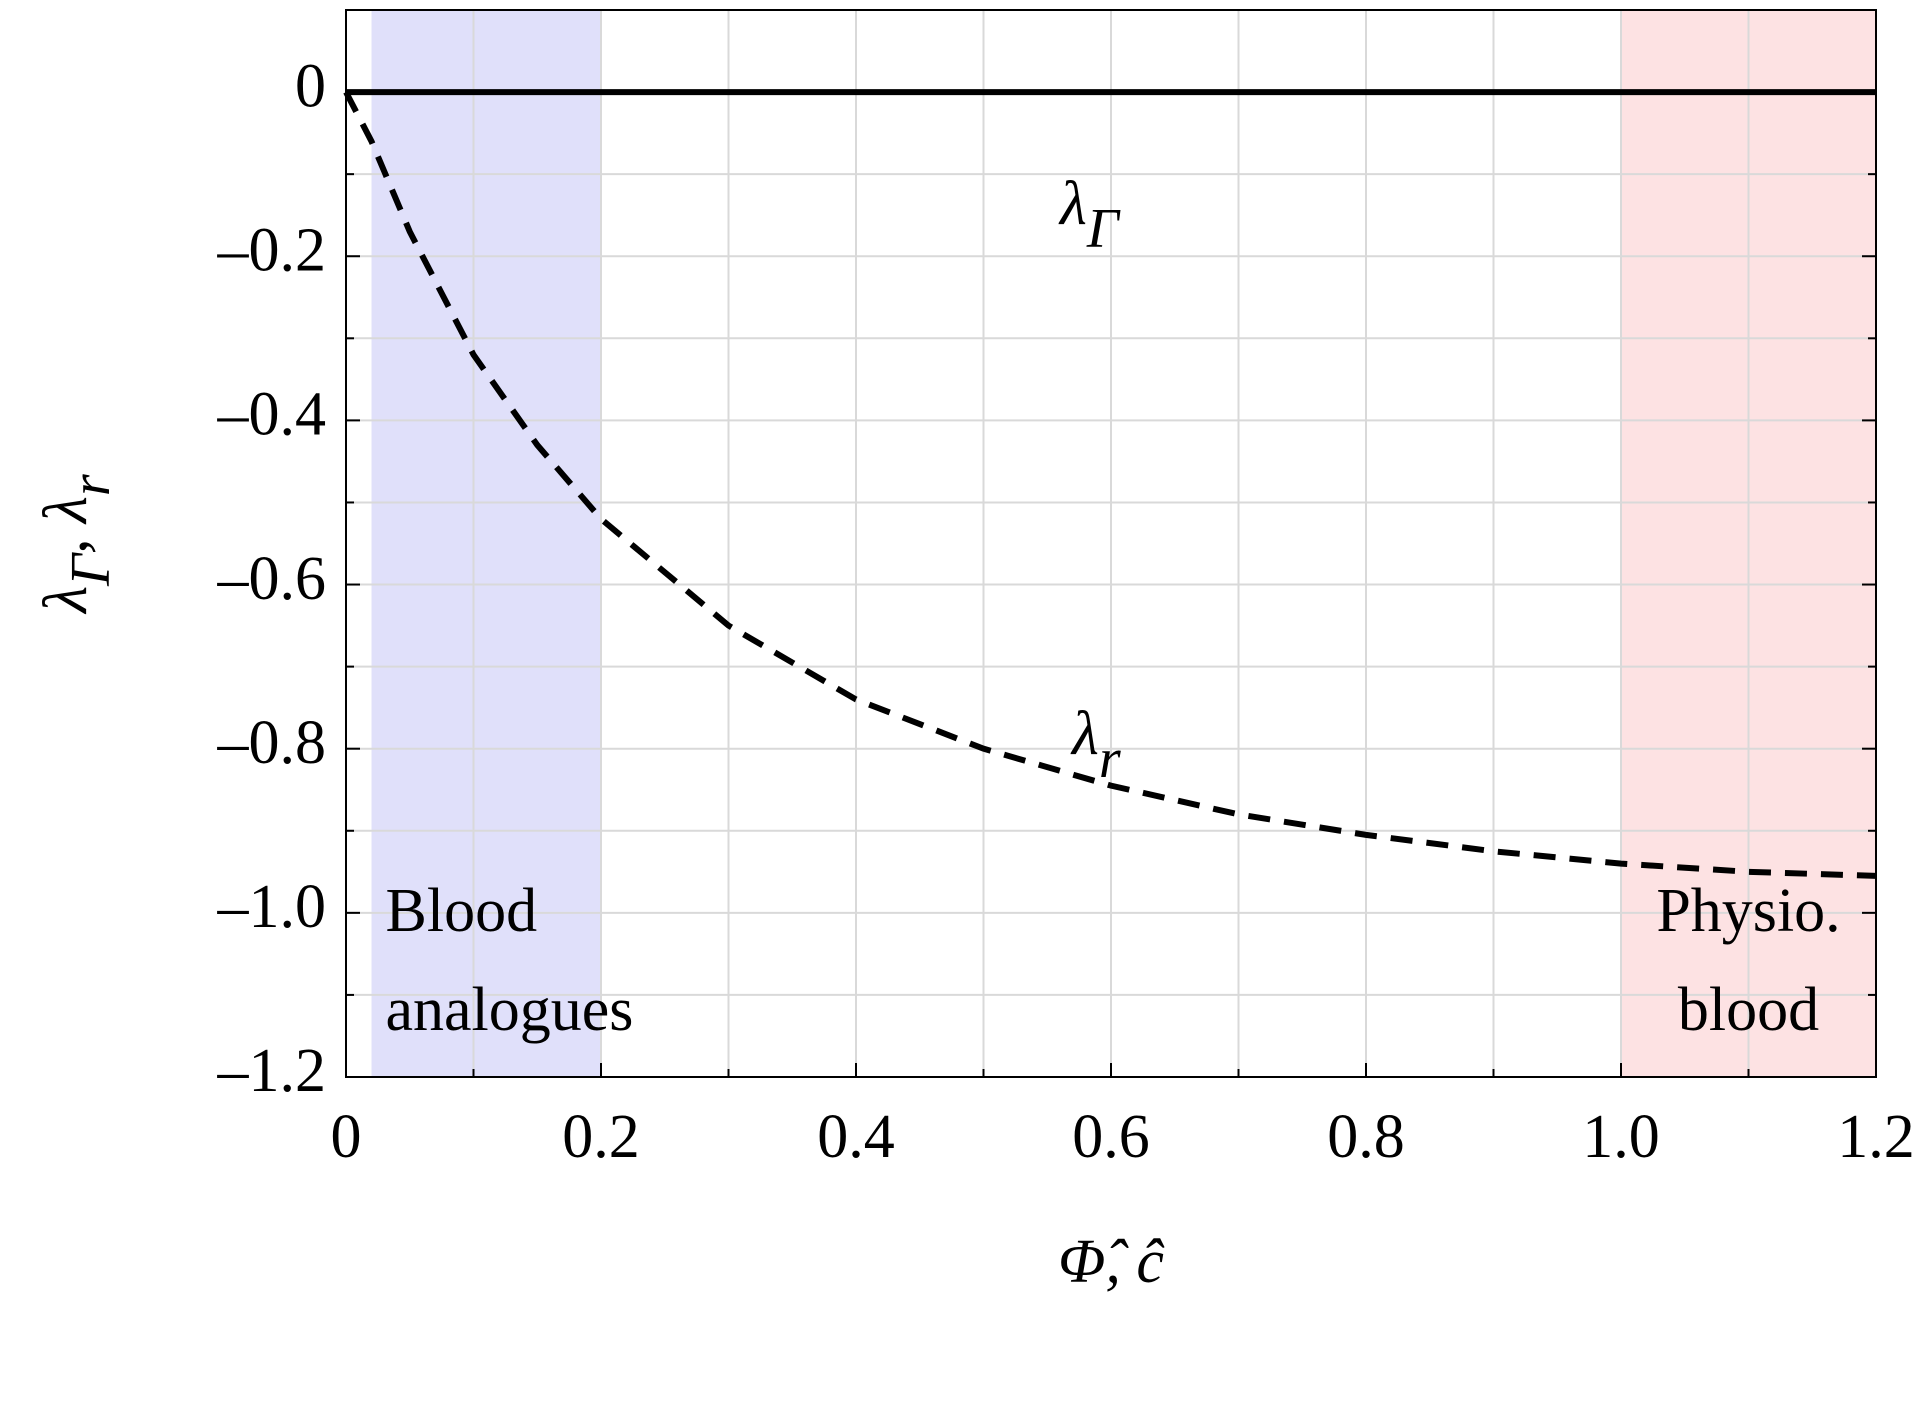  What do you see at coordinates (1110, 759) in the screenshot?
I see `series-subscript: r` at bounding box center [1110, 759].